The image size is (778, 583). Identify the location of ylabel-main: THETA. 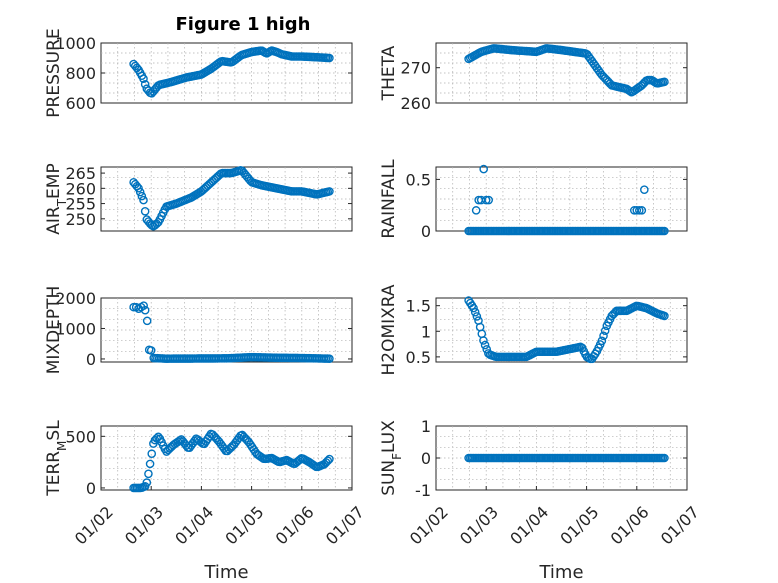
(389, 73).